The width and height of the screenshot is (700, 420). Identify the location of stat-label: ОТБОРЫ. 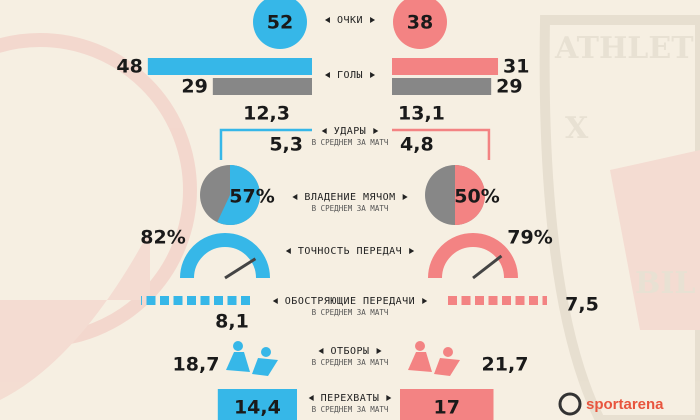
(349, 351).